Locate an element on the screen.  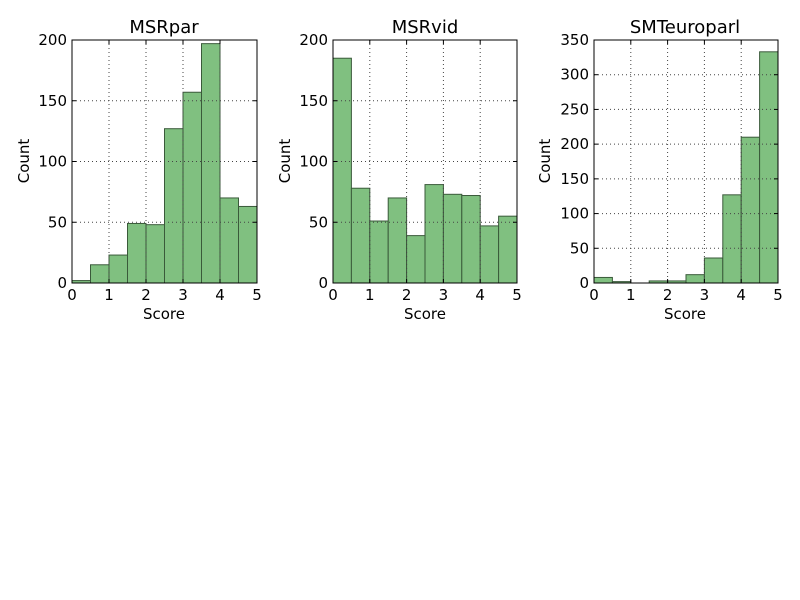
axes-frame is located at coordinates (686, 161).